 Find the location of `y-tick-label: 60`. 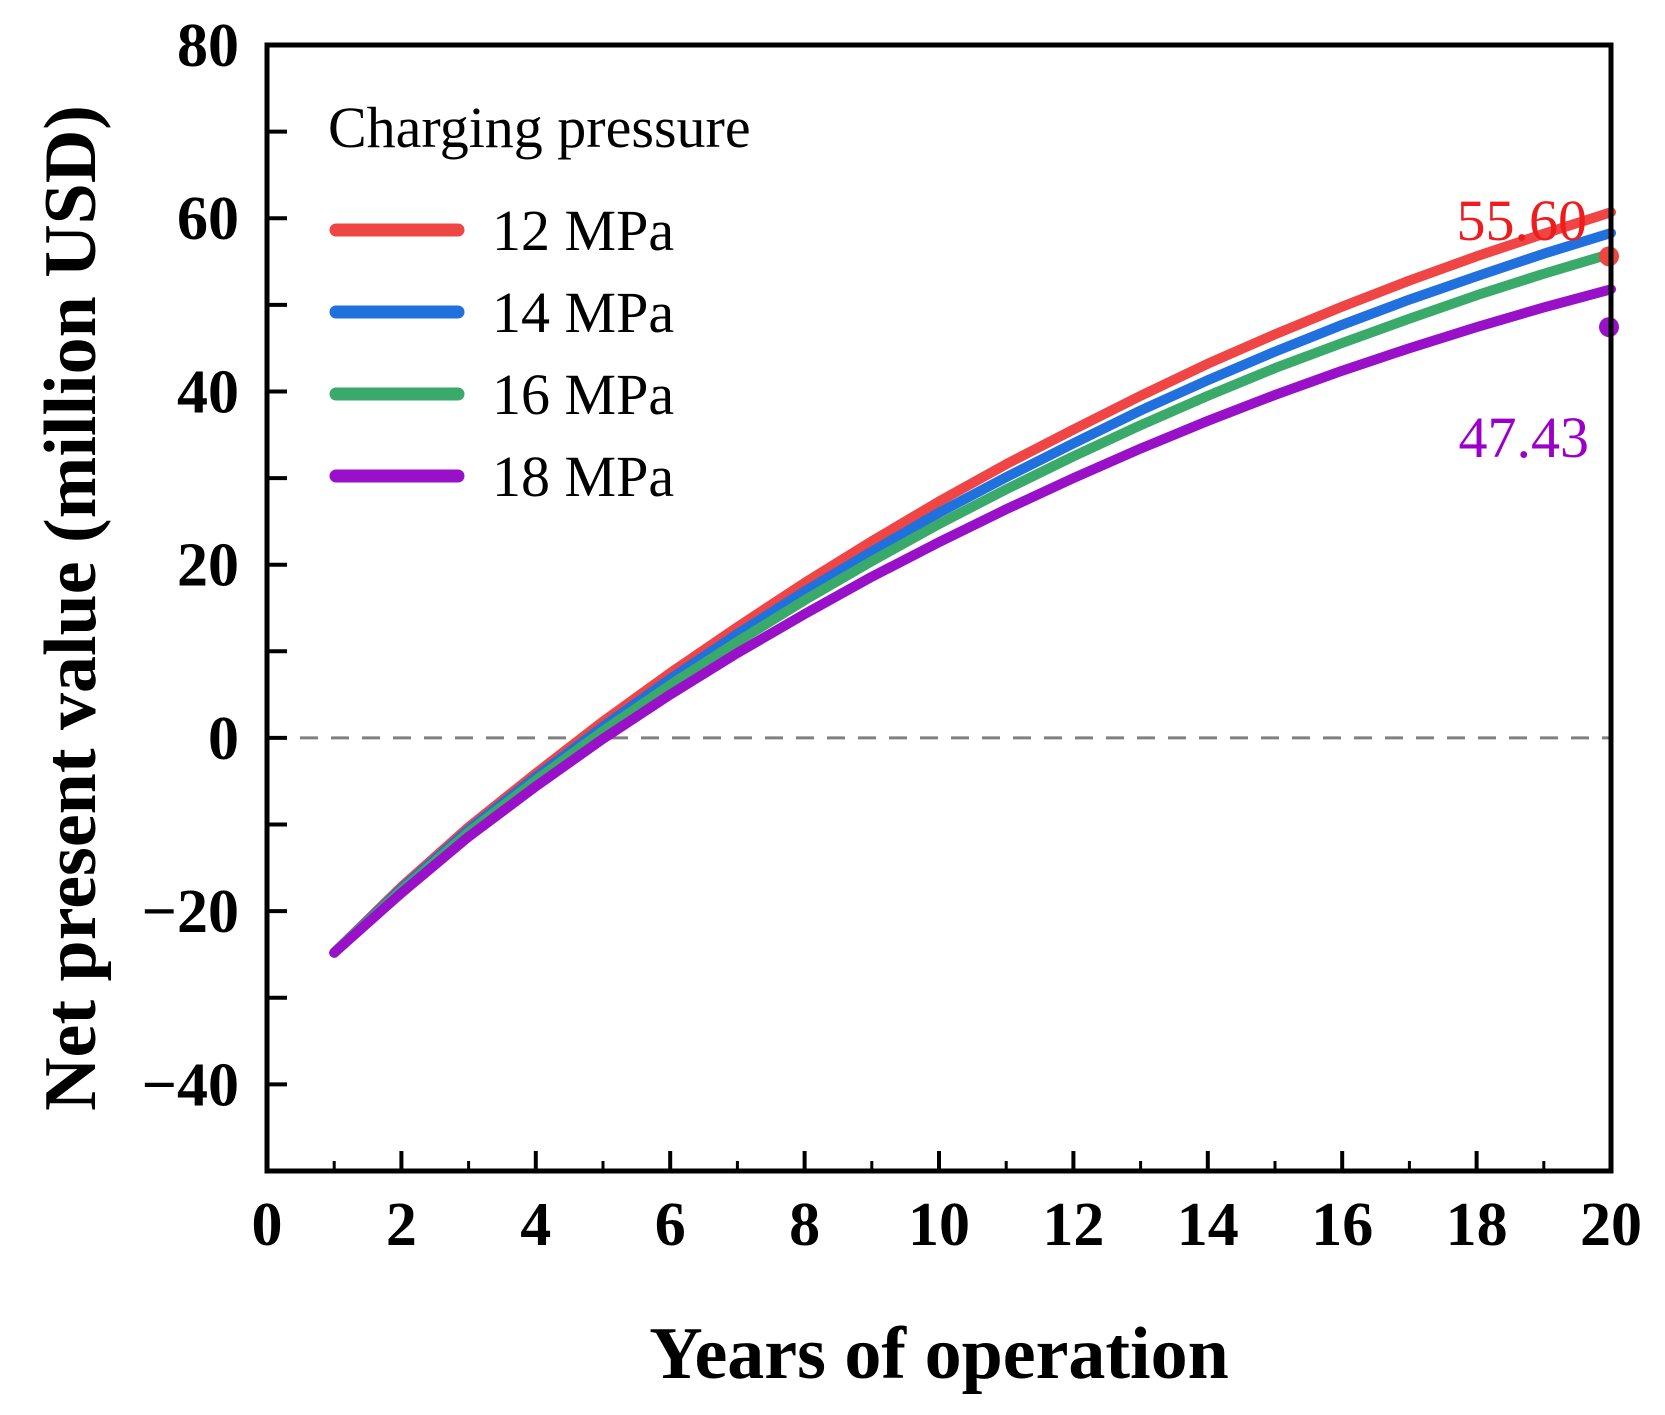

y-tick-label: 60 is located at coordinates (208, 219).